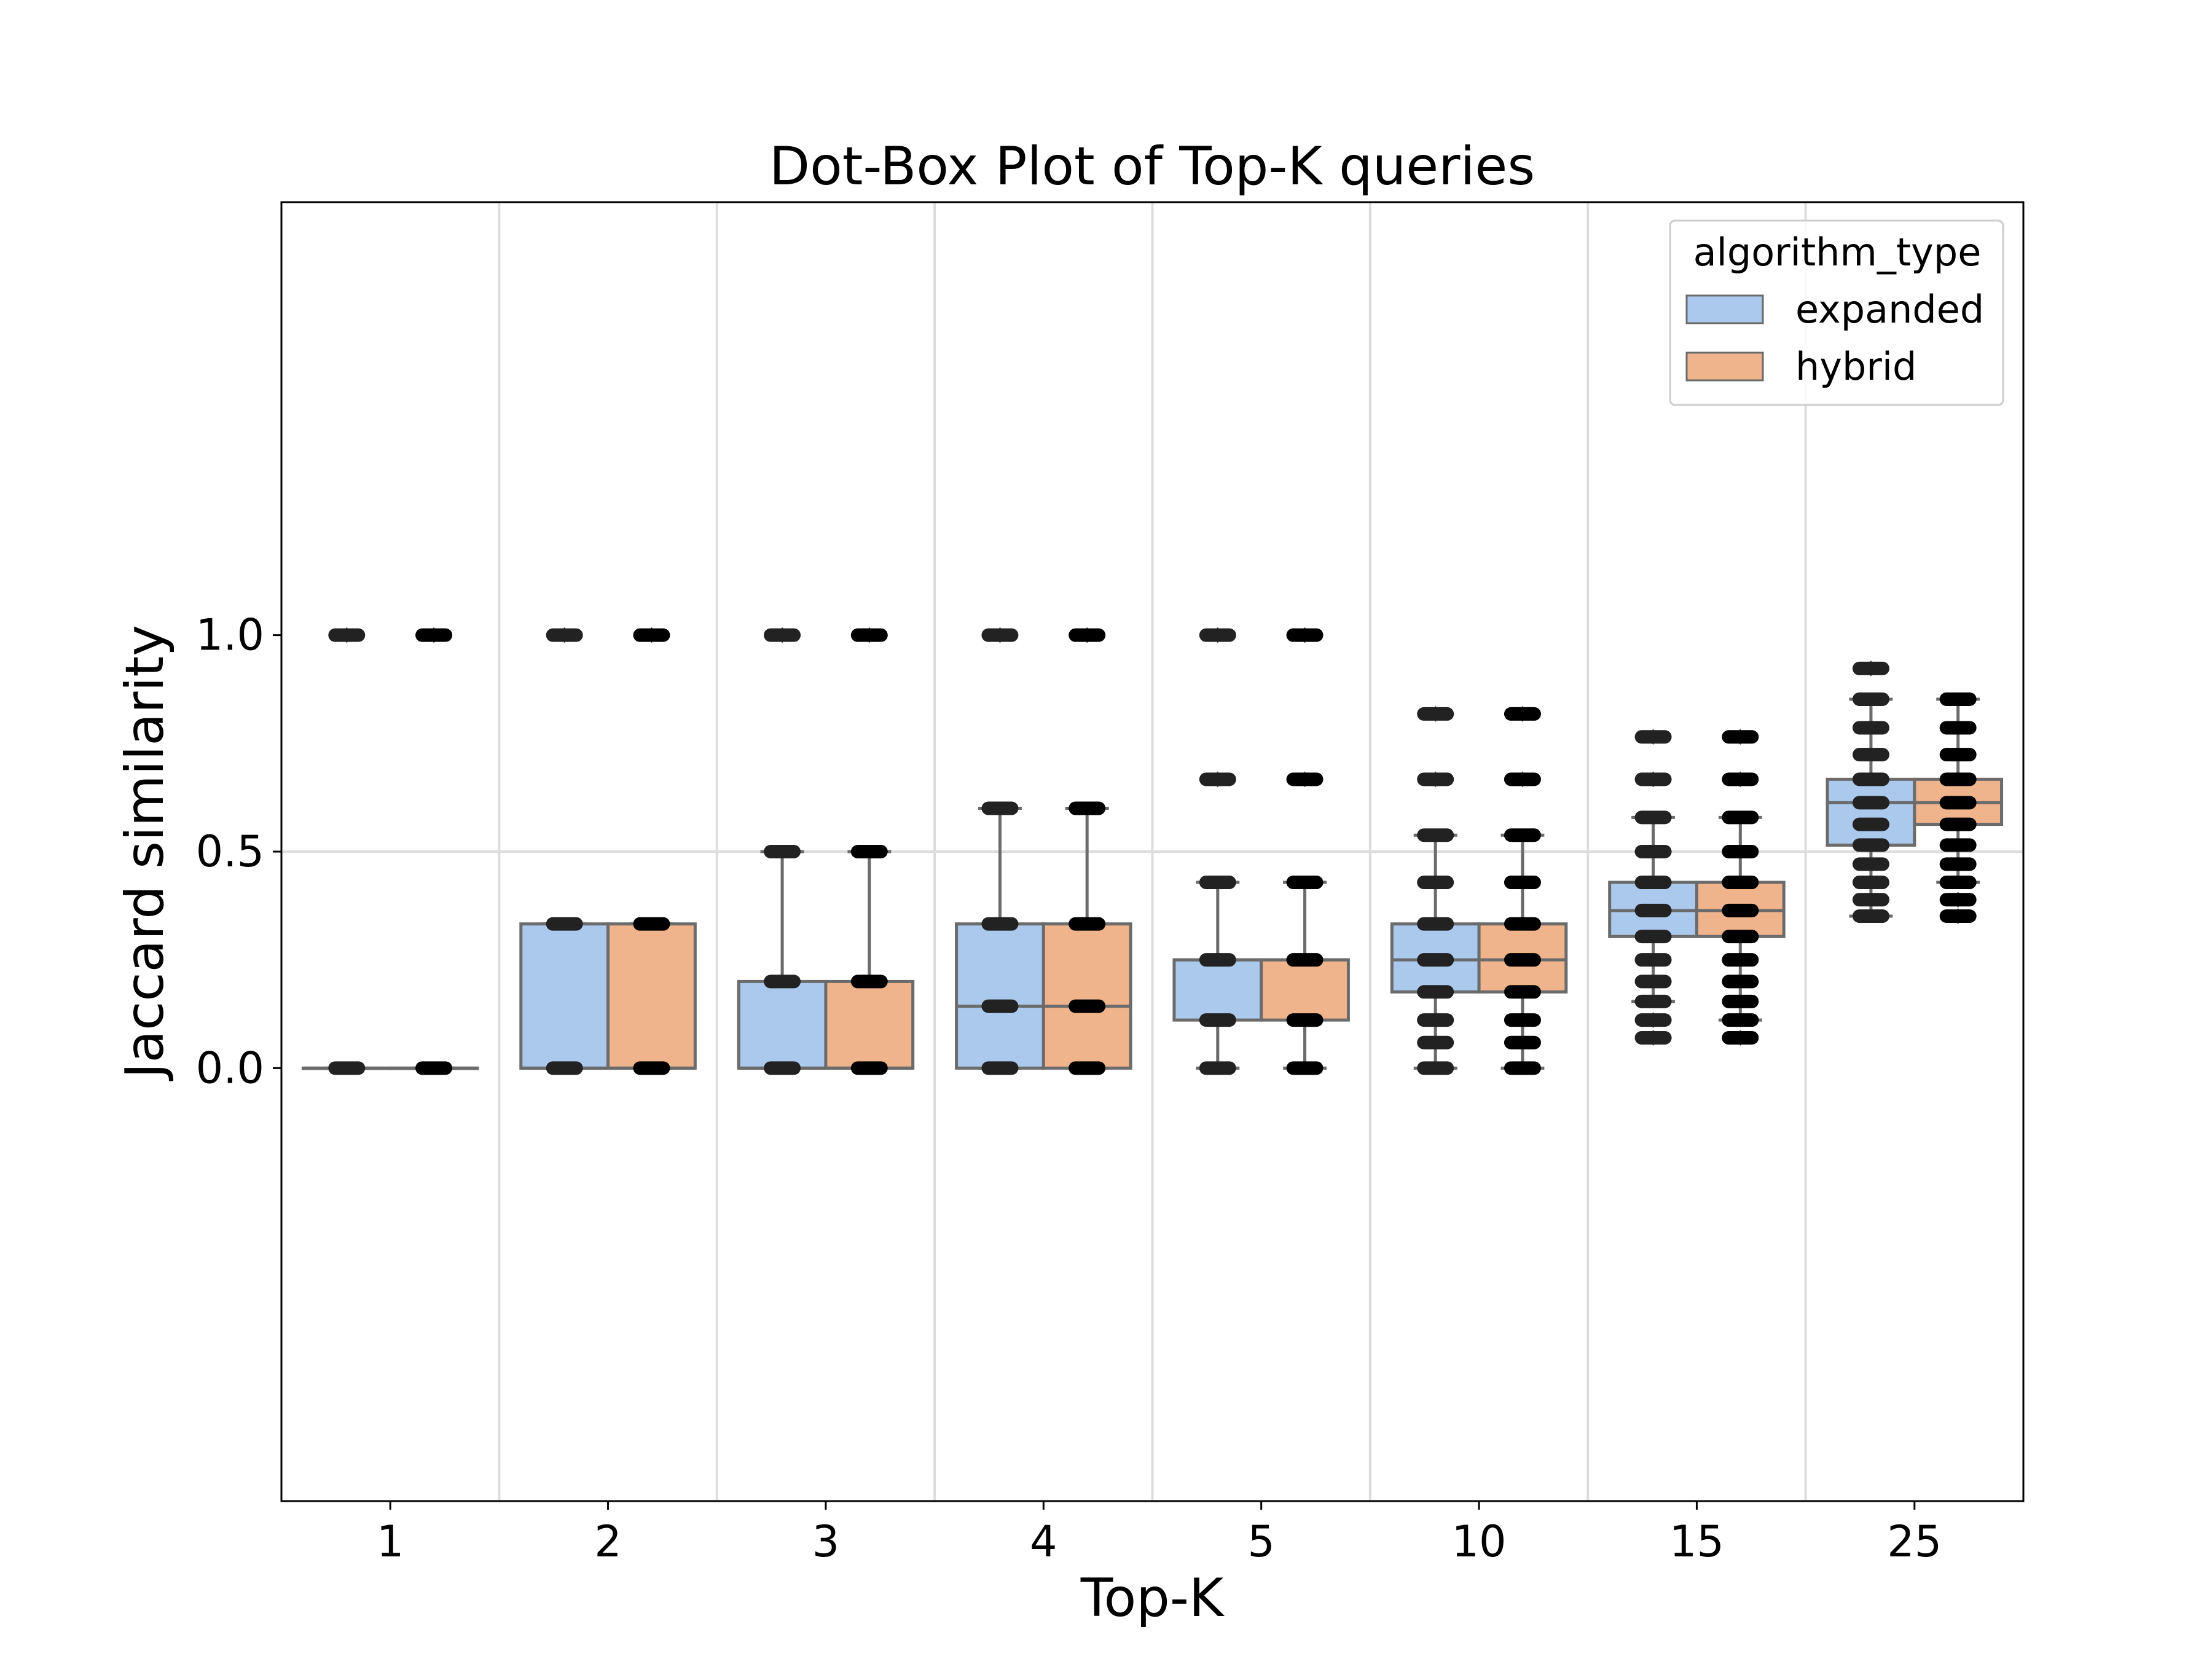  Describe the element at coordinates (230, 635) in the screenshot. I see `y-tick-label: 1.0` at that location.